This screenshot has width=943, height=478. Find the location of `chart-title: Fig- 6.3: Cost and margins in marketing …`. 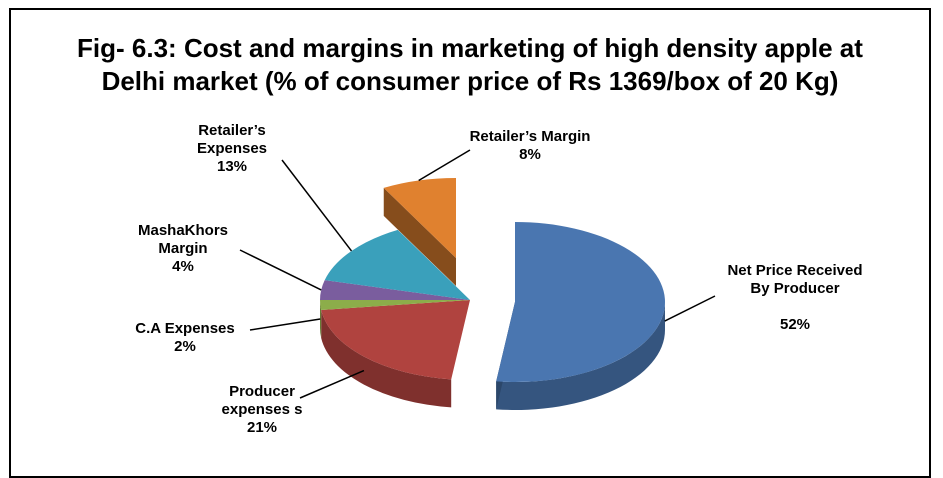

chart-title: Fig- 6.3: Cost and margins in marketing … is located at coordinates (470, 64).